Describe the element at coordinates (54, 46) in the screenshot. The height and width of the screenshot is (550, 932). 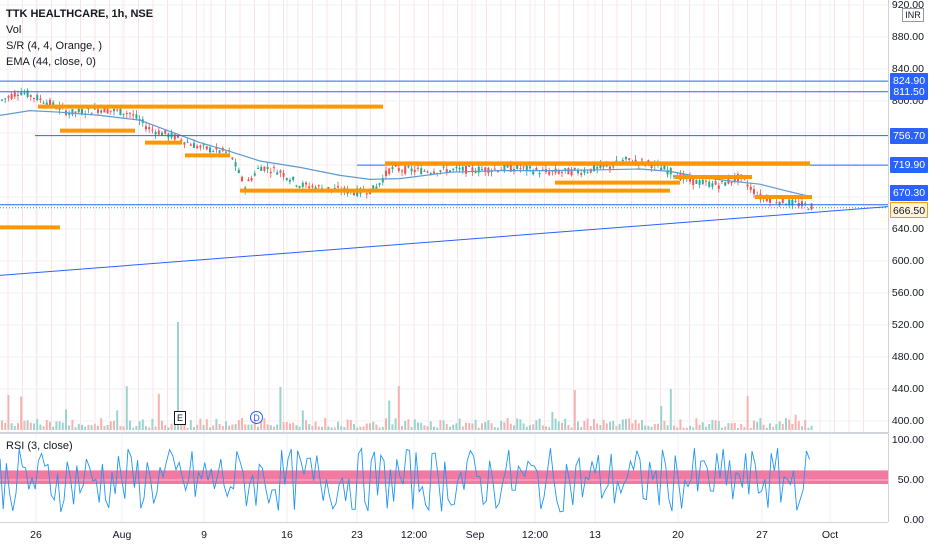
I see `legend-support-resistance: S/R (4, 4, Orange, )` at that location.